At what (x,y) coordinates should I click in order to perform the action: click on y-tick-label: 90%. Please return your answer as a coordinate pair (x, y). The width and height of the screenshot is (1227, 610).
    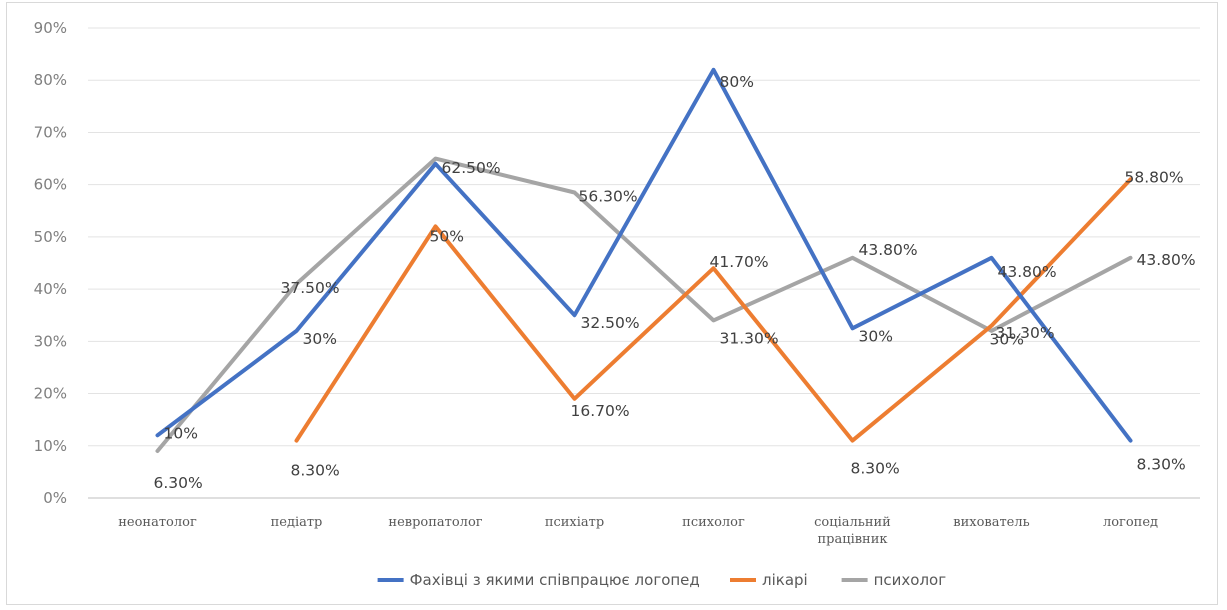
    Looking at the image, I should click on (50, 28).